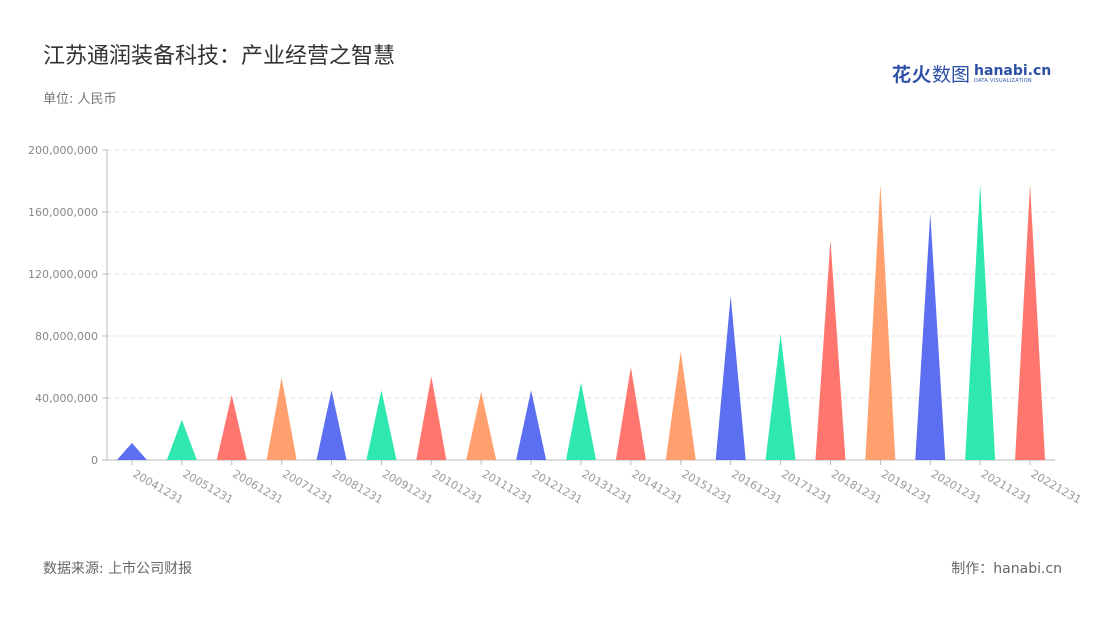 The width and height of the screenshot is (1100, 620). Describe the element at coordinates (94, 460) in the screenshot. I see `y-tick-label: 0` at that location.